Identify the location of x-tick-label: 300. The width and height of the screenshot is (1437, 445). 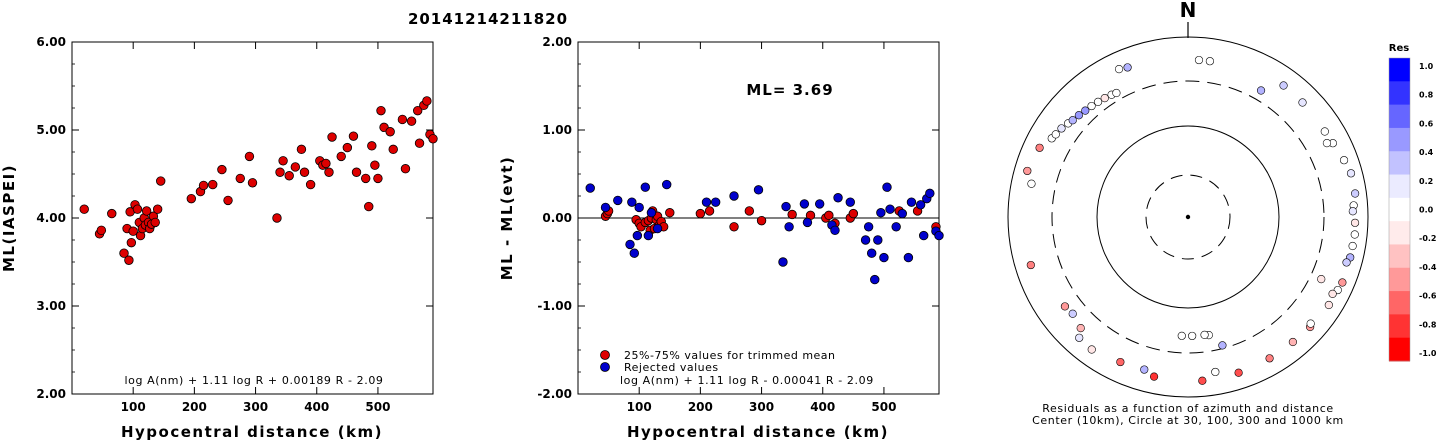
(255, 407).